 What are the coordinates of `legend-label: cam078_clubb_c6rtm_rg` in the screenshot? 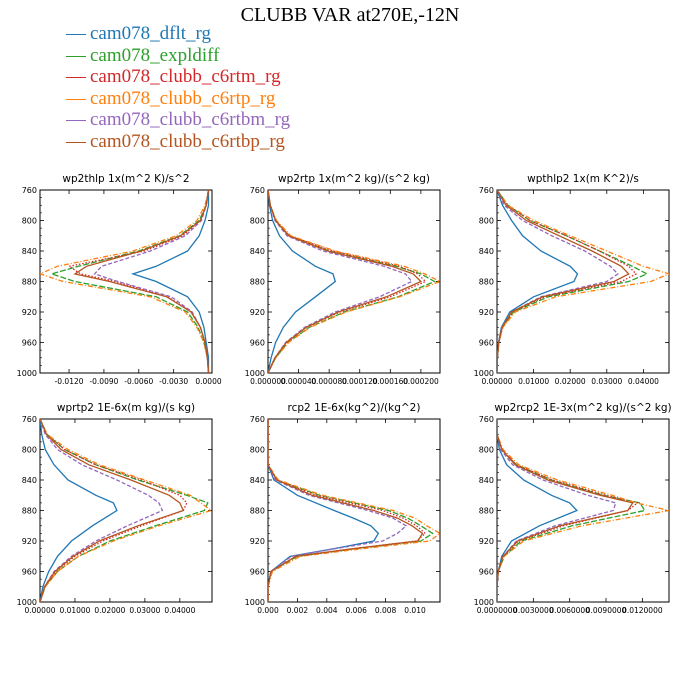 It's located at (185, 77).